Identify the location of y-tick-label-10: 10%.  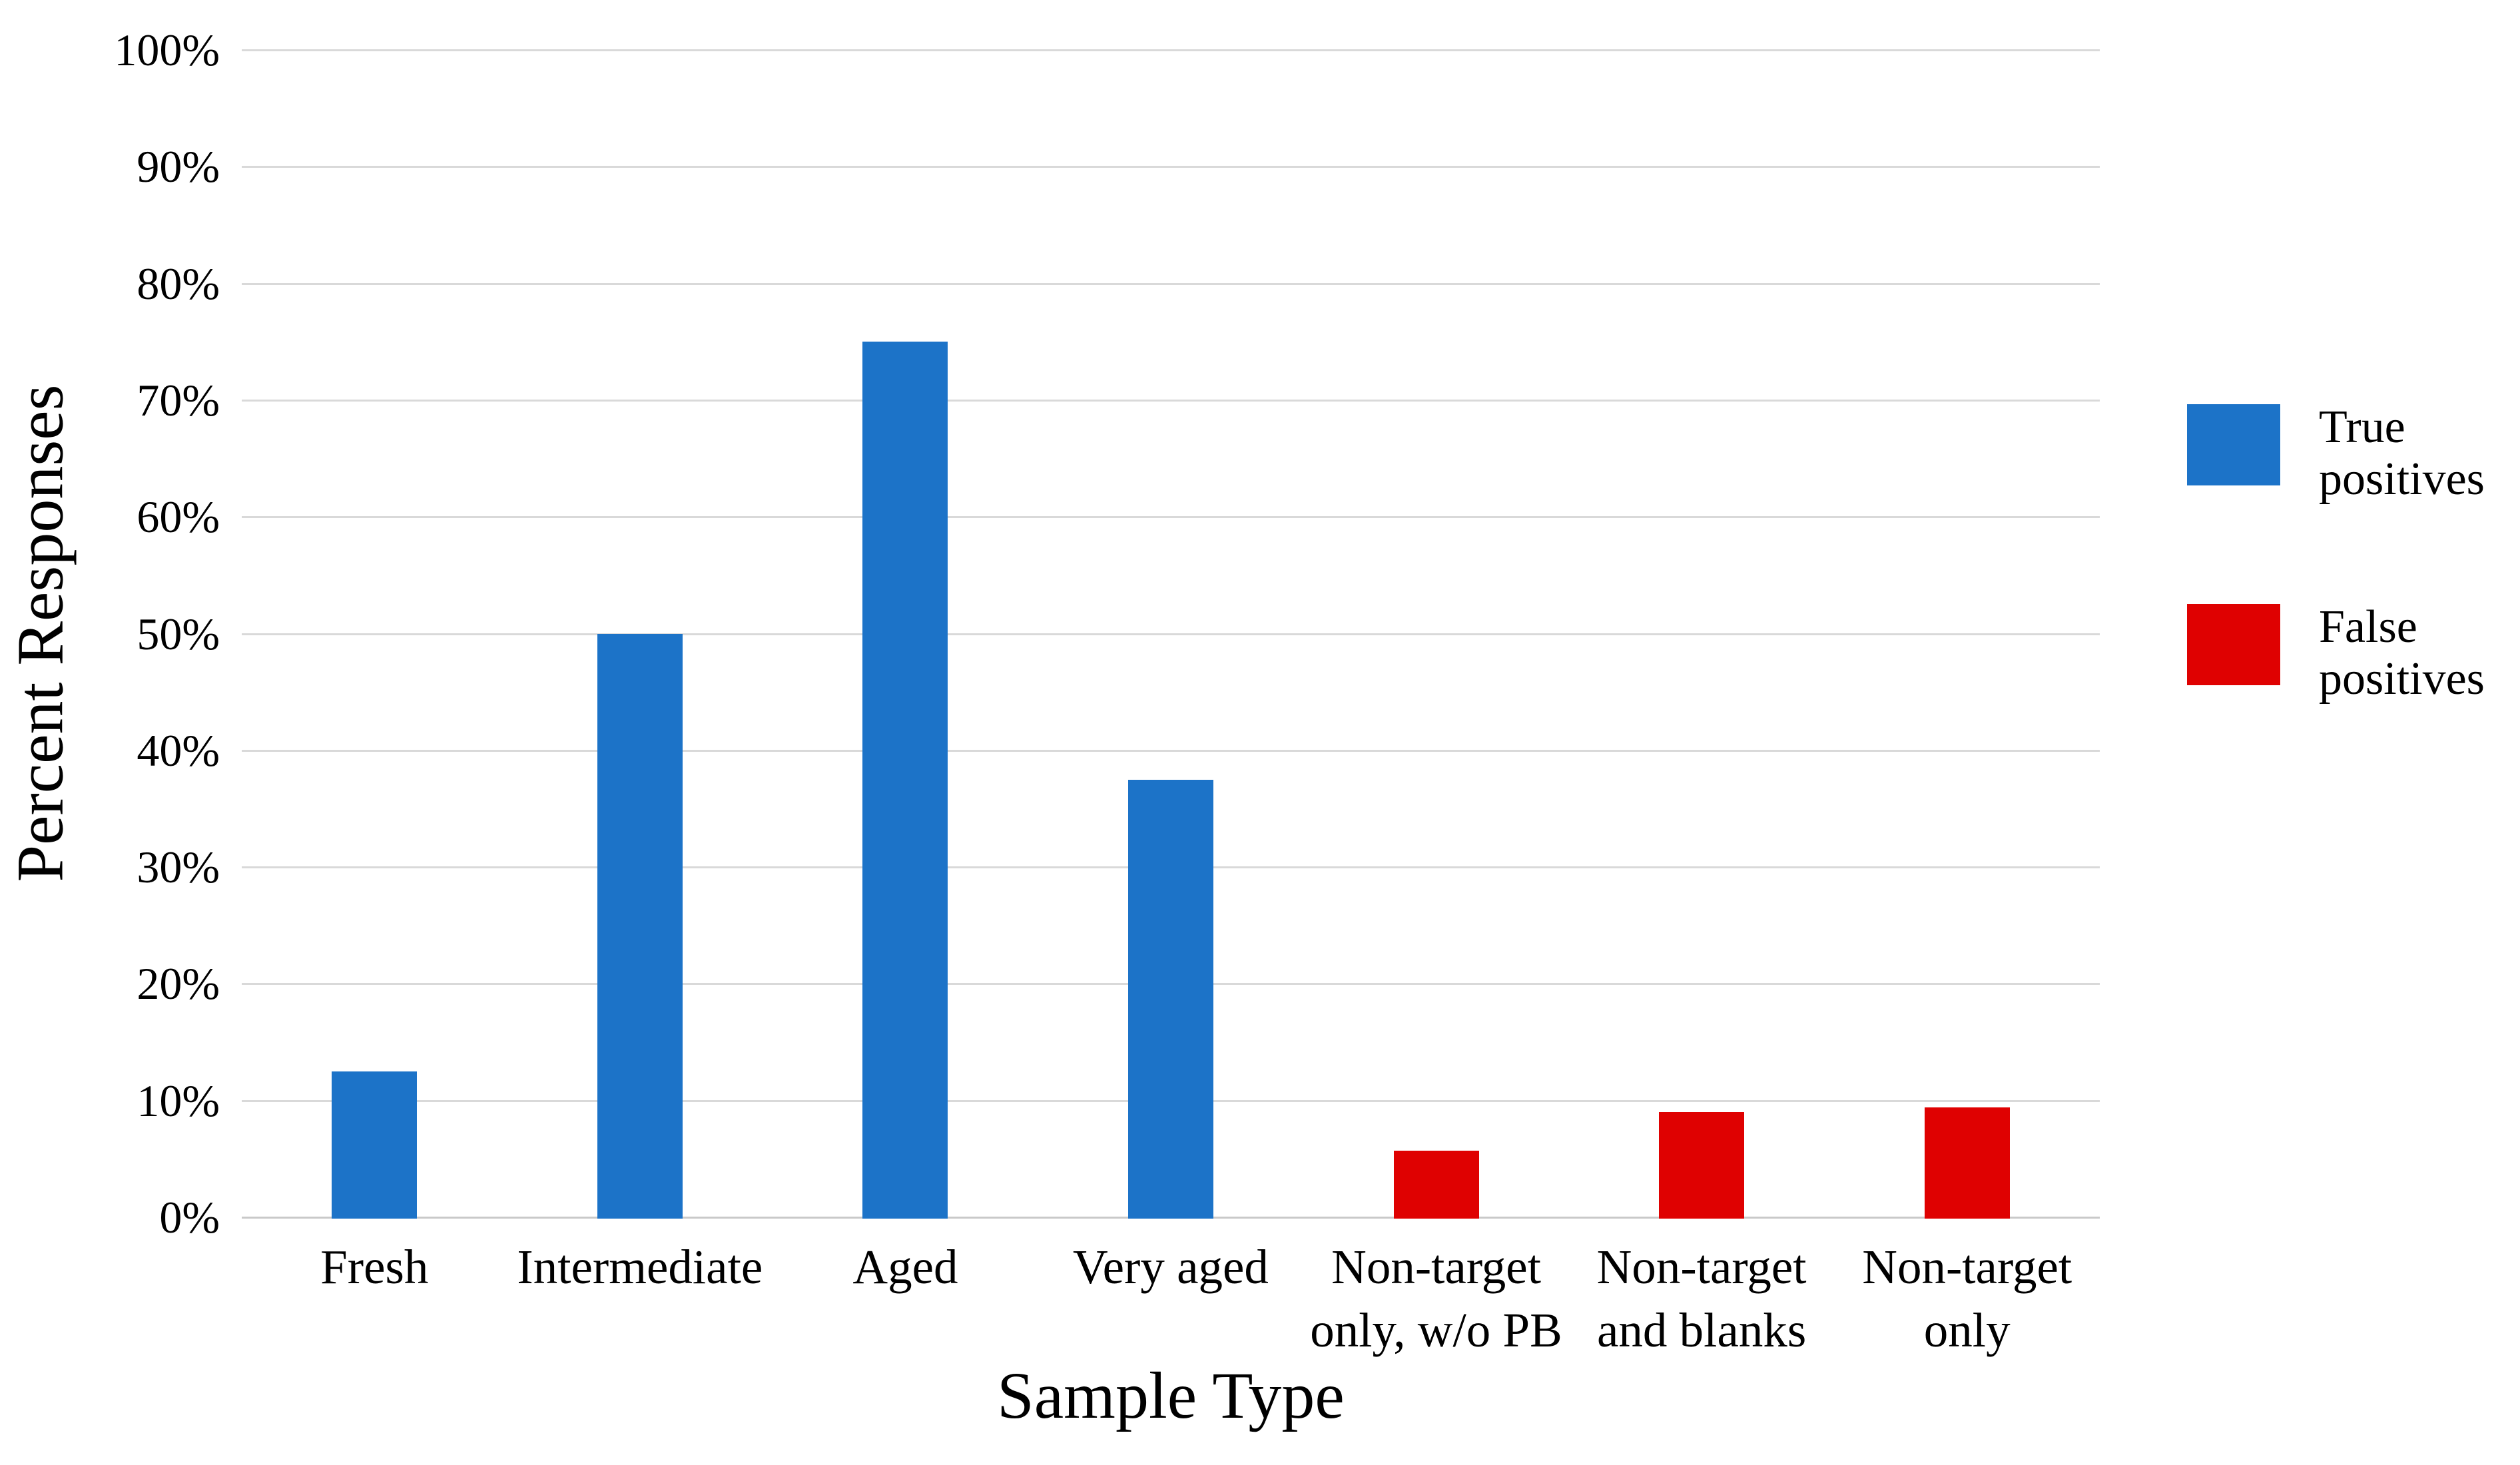
(179, 1100).